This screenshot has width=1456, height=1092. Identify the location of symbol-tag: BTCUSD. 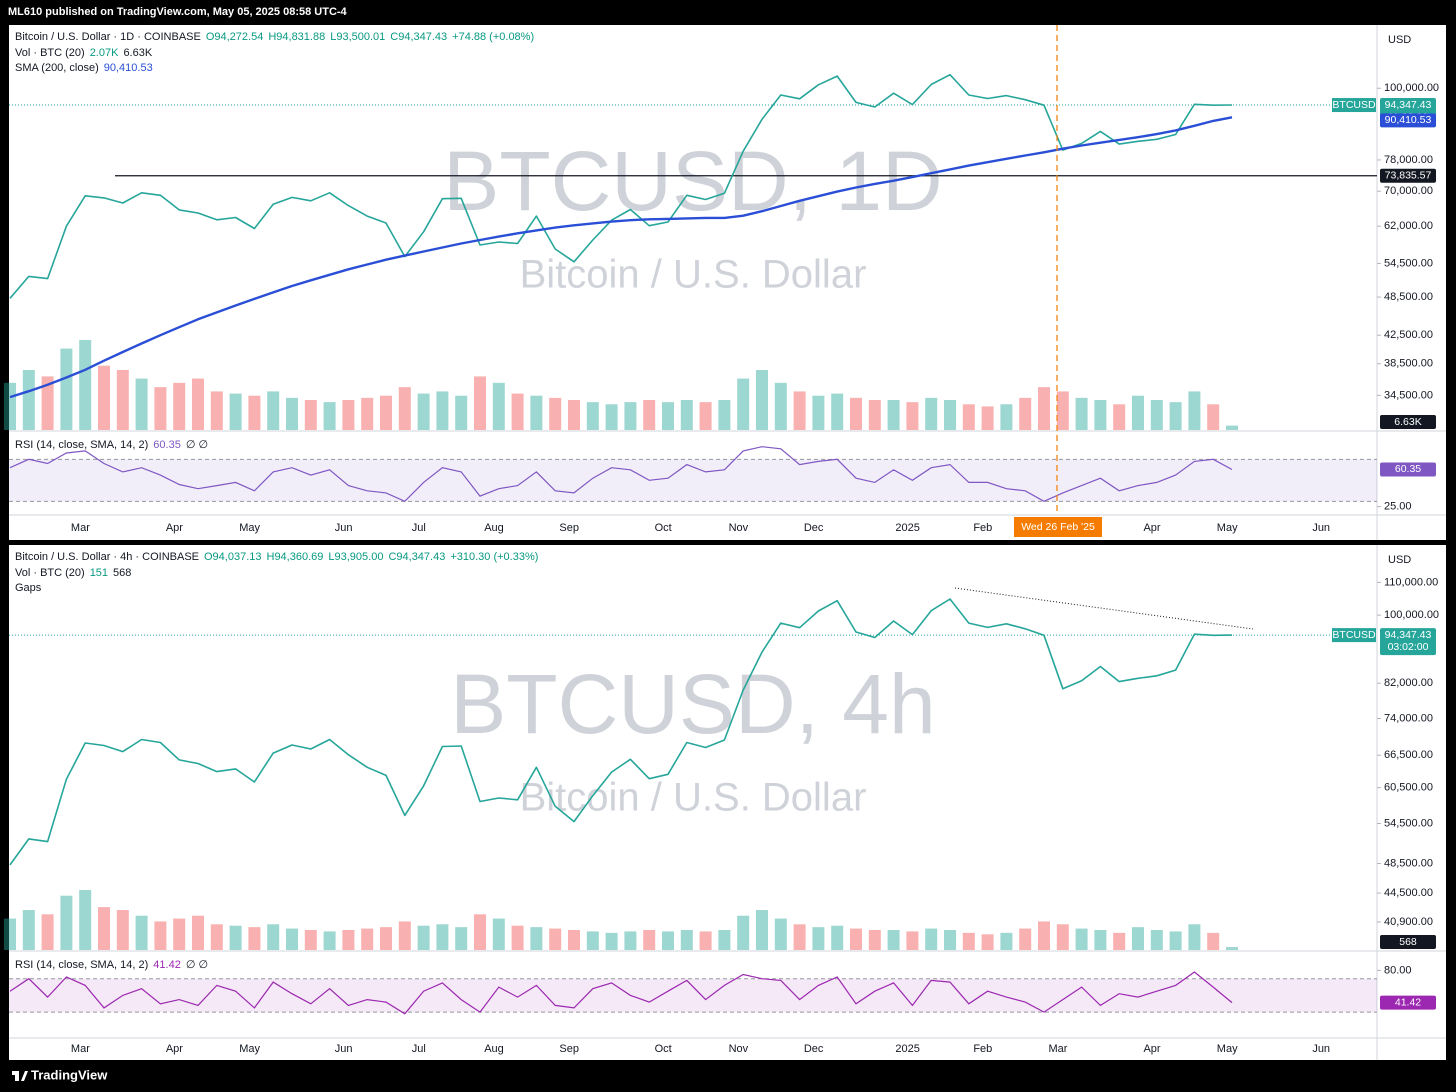
(1354, 635).